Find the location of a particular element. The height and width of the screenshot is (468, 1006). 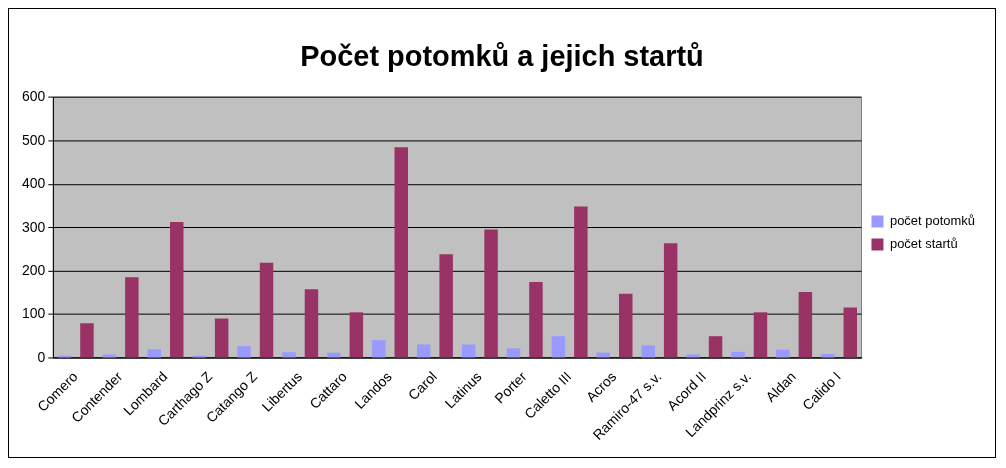

y-tick-label: 400 is located at coordinates (33, 183).